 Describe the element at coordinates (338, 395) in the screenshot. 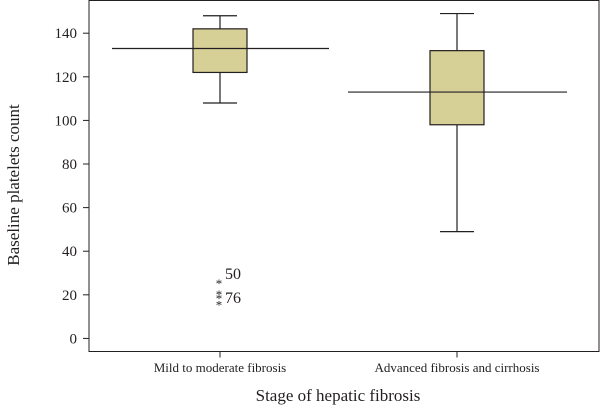

I see `x-axis-title: Stage of hepatic fibrosis` at that location.